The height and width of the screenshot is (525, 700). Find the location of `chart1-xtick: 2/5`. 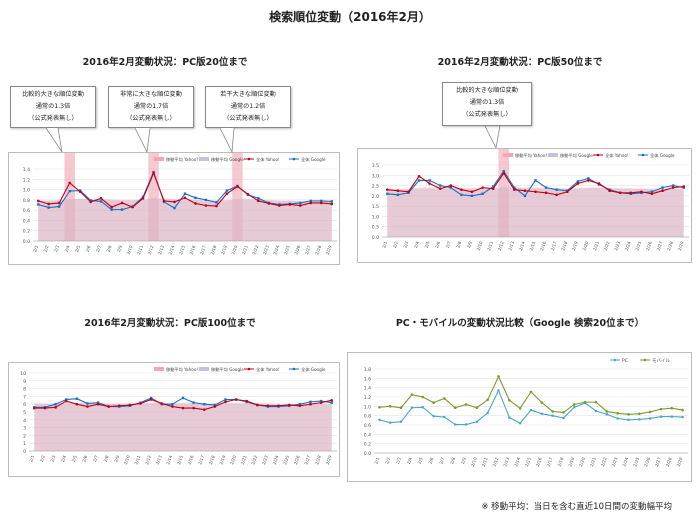

chart1-xtick: 2/5 is located at coordinates (77, 248).